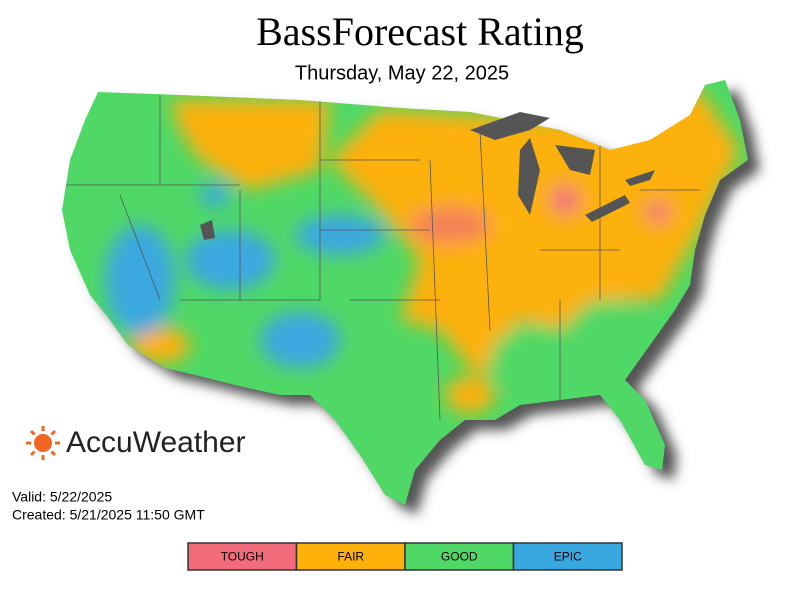 This screenshot has height=600, width=800. What do you see at coordinates (420, 31) in the screenshot?
I see `title: BassForecast Rating` at bounding box center [420, 31].